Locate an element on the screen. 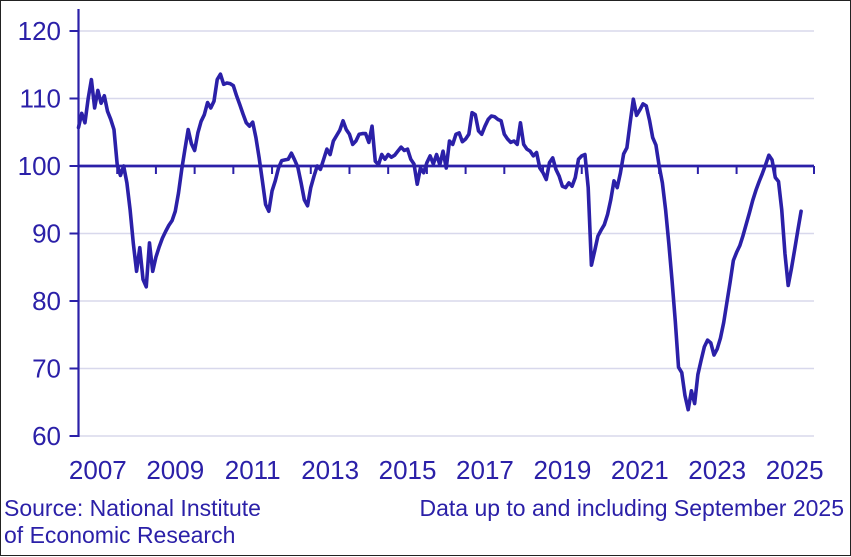 The width and height of the screenshot is (851, 557). y-tick-label-90: 90 is located at coordinates (46, 234).